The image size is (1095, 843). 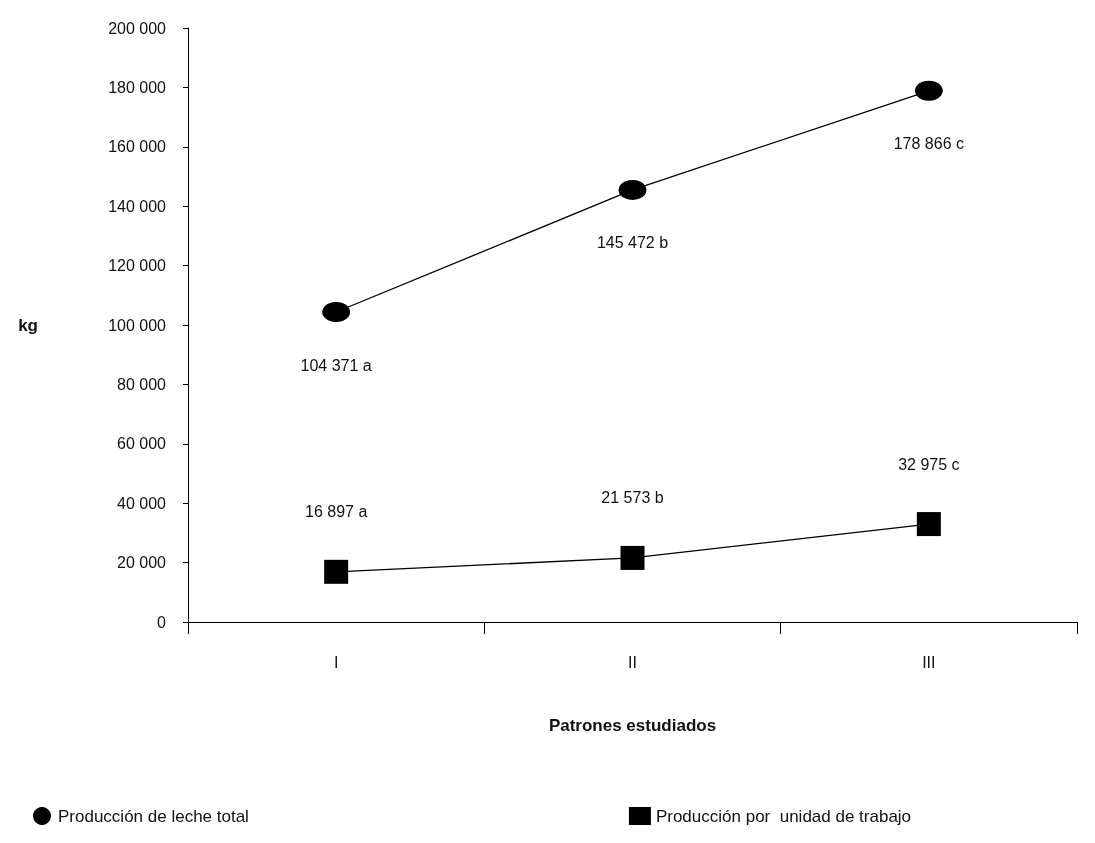 What do you see at coordinates (137, 206) in the screenshot?
I see `y-tick-label: 140 000` at bounding box center [137, 206].